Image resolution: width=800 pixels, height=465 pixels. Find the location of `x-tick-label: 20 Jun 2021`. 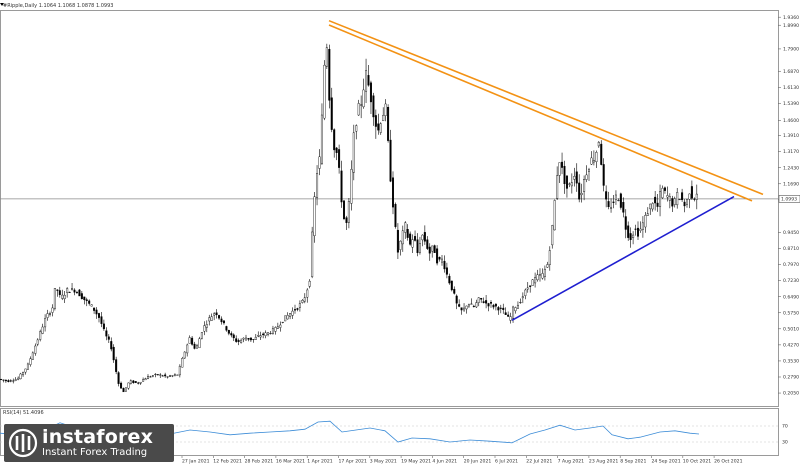

x-tick-label: 20 Jun 2021 is located at coordinates (478, 462).